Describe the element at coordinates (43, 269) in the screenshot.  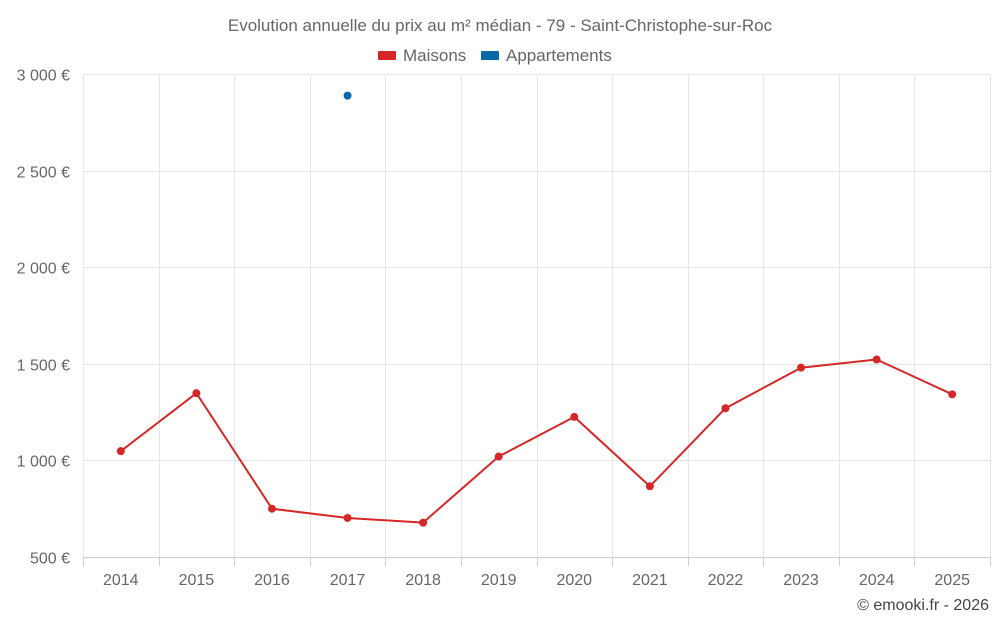
I see `y-tick-label: 2 000 €` at that location.